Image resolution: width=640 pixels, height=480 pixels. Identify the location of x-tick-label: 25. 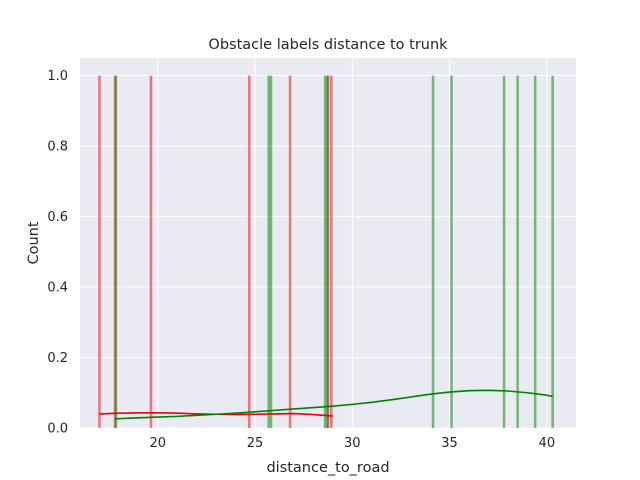
(255, 443).